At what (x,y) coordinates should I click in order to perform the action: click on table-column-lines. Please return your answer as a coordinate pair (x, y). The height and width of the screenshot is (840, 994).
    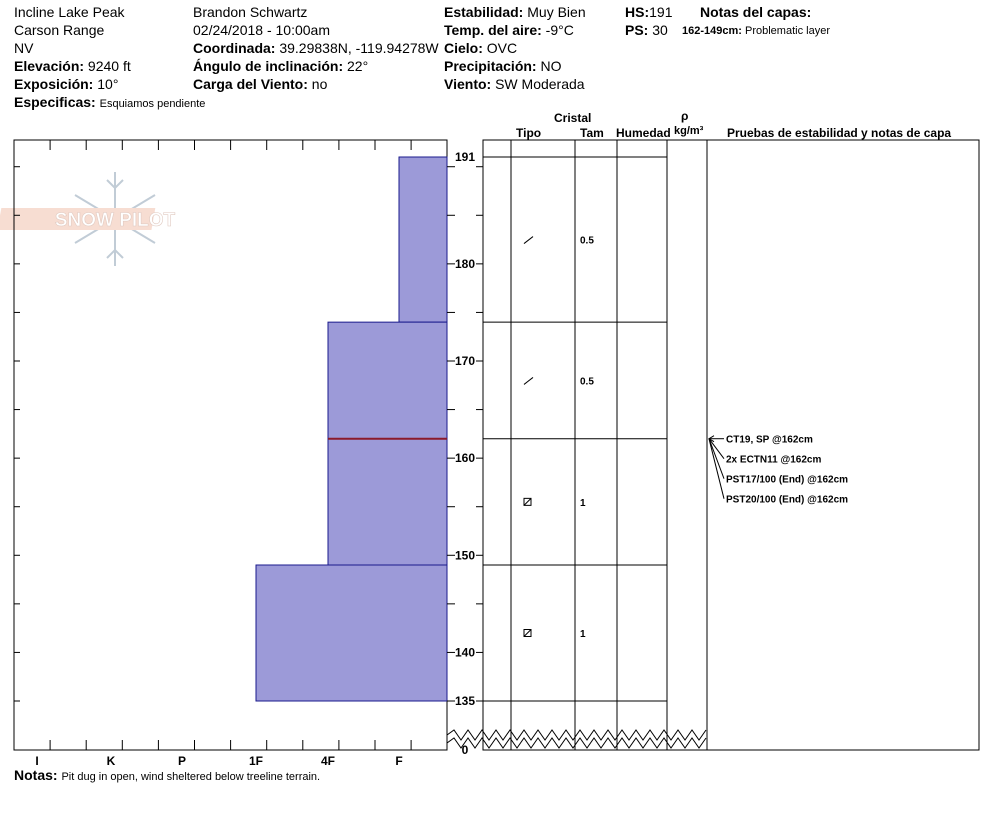
    Looking at the image, I should click on (609, 445).